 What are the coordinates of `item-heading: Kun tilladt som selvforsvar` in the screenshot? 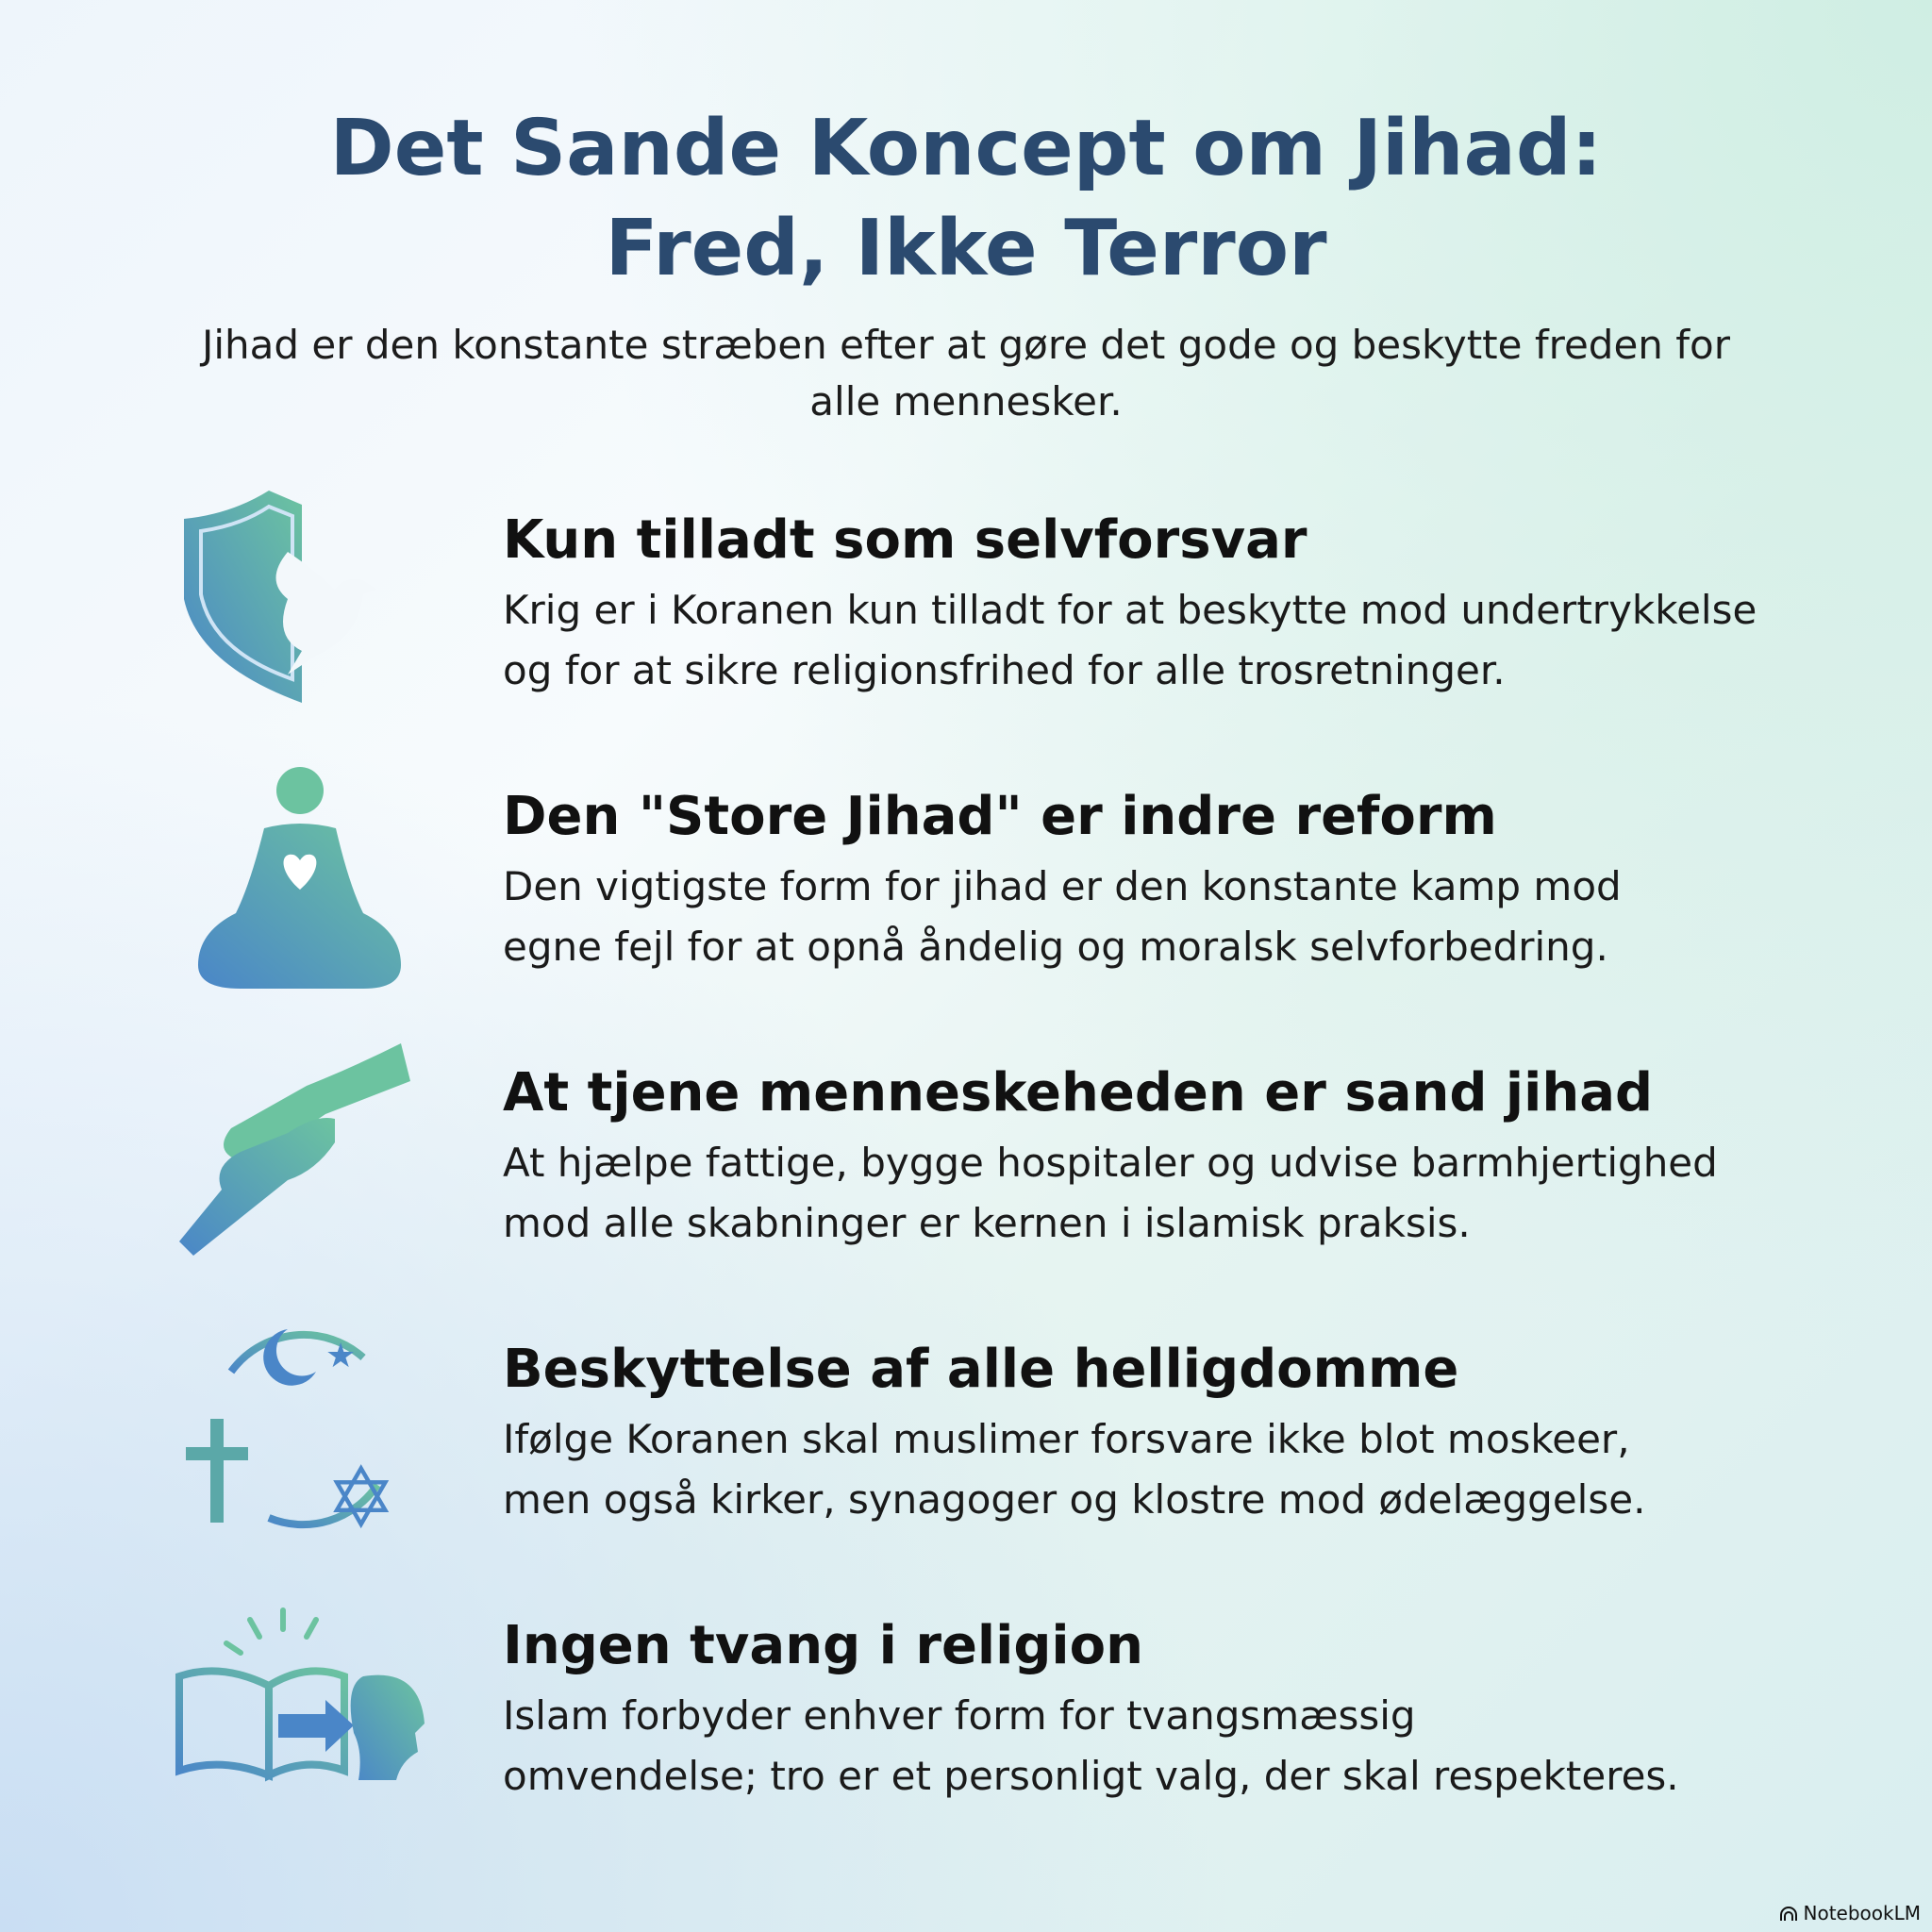 It's located at (905, 540).